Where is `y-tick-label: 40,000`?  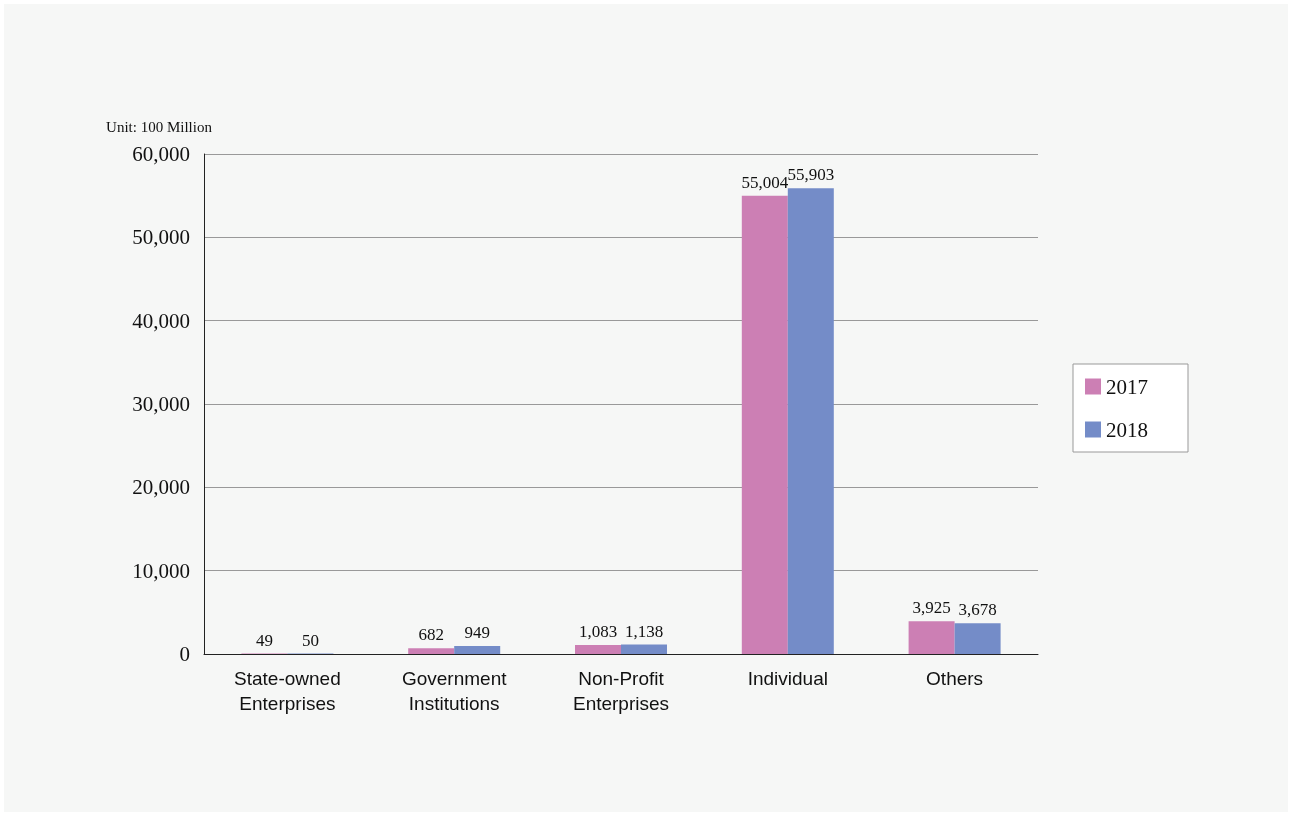 y-tick-label: 40,000 is located at coordinates (161, 320).